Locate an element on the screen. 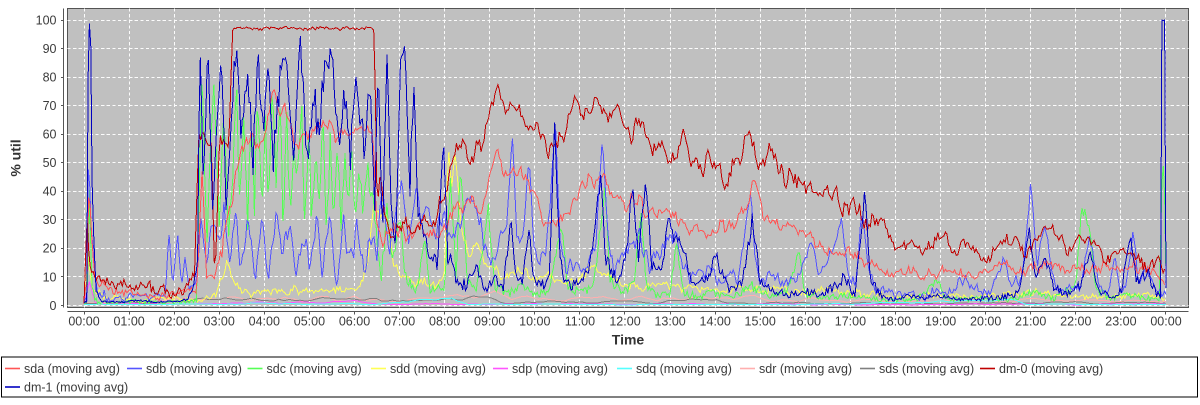 The width and height of the screenshot is (1200, 405). svg-text: 50 is located at coordinates (50, 163).